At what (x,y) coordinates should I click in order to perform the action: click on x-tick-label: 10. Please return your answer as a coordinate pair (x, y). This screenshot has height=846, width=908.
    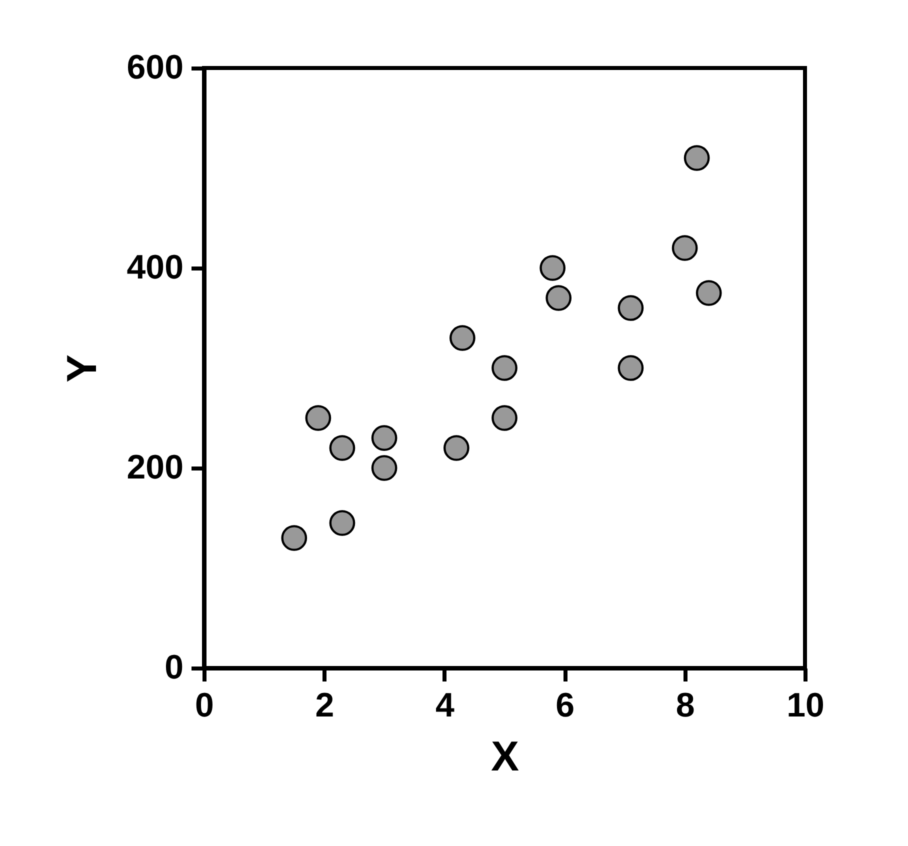
    Looking at the image, I should click on (805, 705).